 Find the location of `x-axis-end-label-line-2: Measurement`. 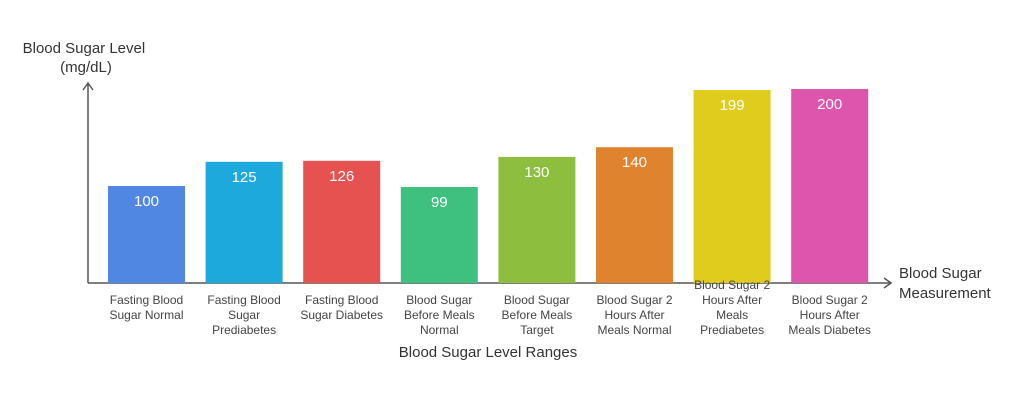

x-axis-end-label-line-2: Measurement is located at coordinates (945, 293).